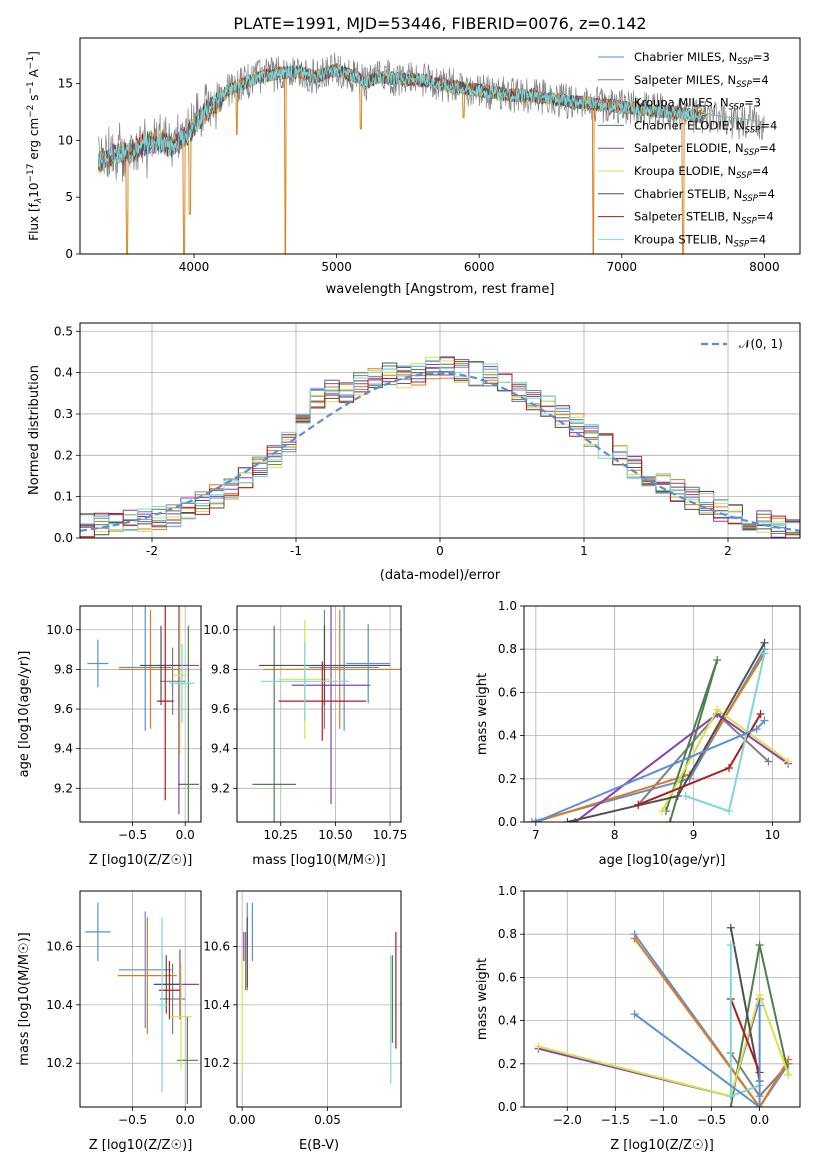  Describe the element at coordinates (319, 1145) in the screenshot. I see `x-axis-label: E(B-V)` at that location.